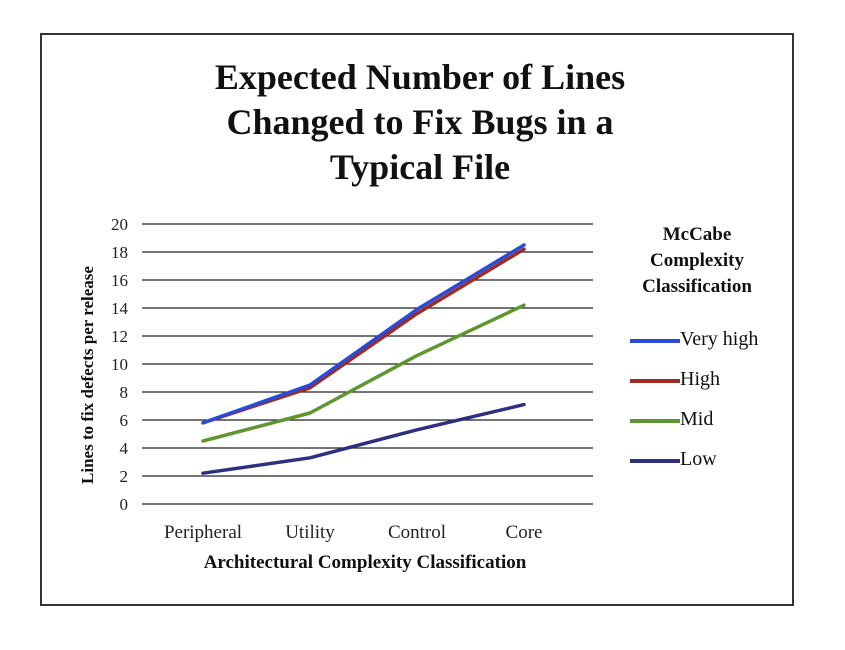 The height and width of the screenshot is (650, 845). Describe the element at coordinates (119, 252) in the screenshot. I see `y-tick-label-18: 18` at that location.